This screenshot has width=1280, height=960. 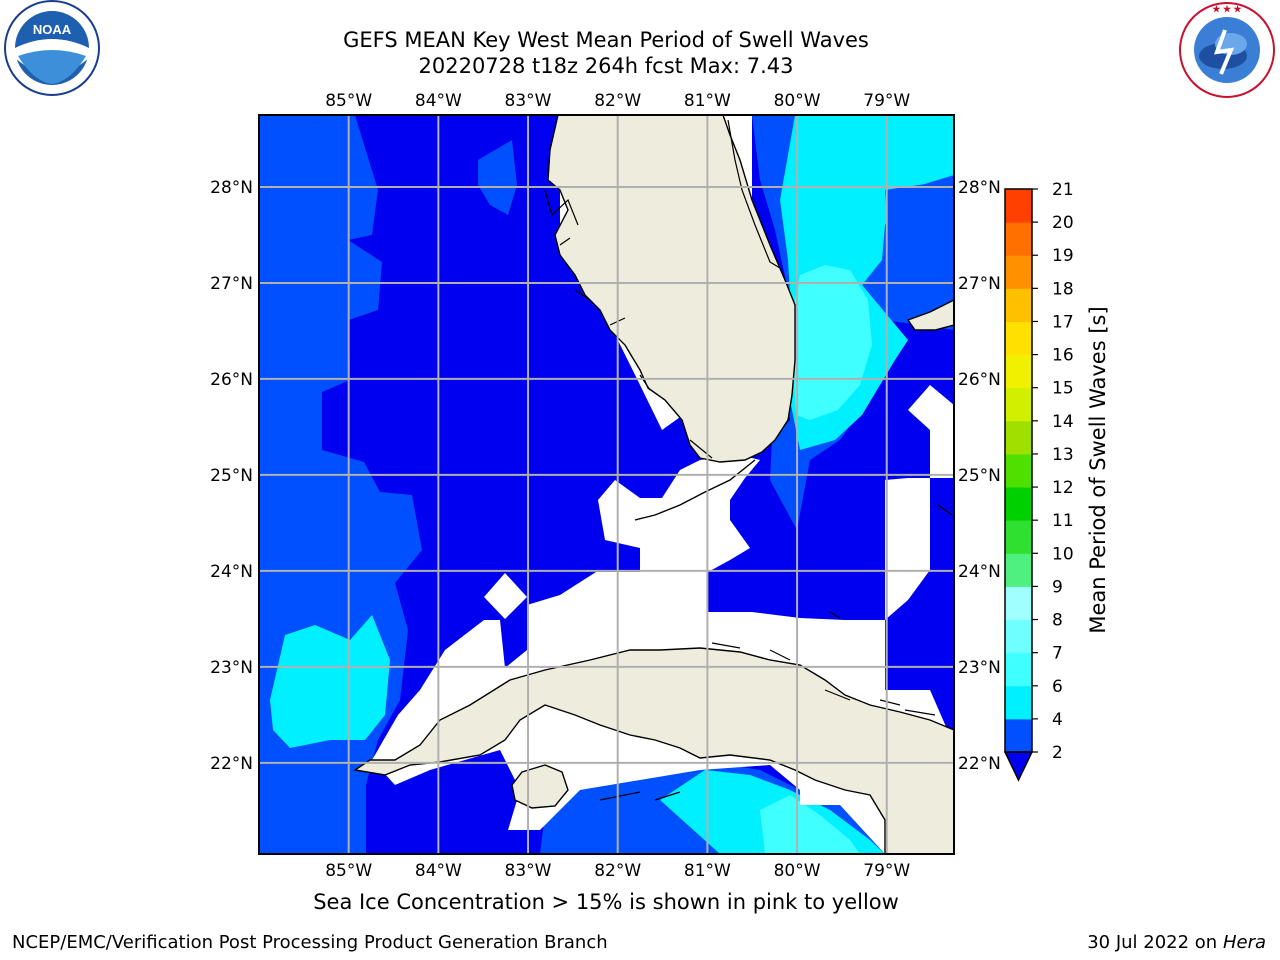 What do you see at coordinates (1063, 554) in the screenshot?
I see `colorbar-tick-label: 10` at bounding box center [1063, 554].